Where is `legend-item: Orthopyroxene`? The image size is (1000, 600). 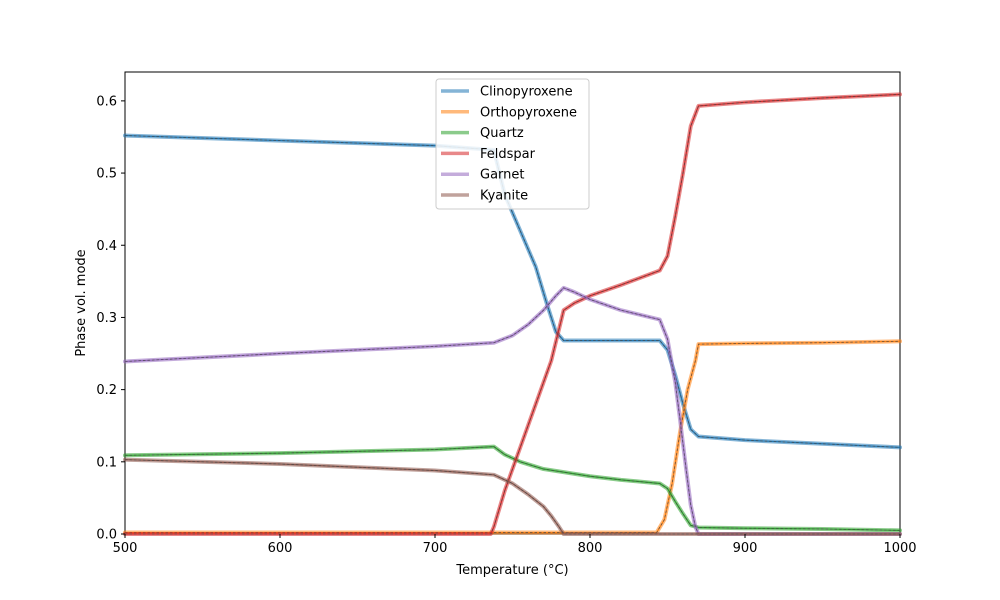 legend-item: Orthopyroxene is located at coordinates (509, 112).